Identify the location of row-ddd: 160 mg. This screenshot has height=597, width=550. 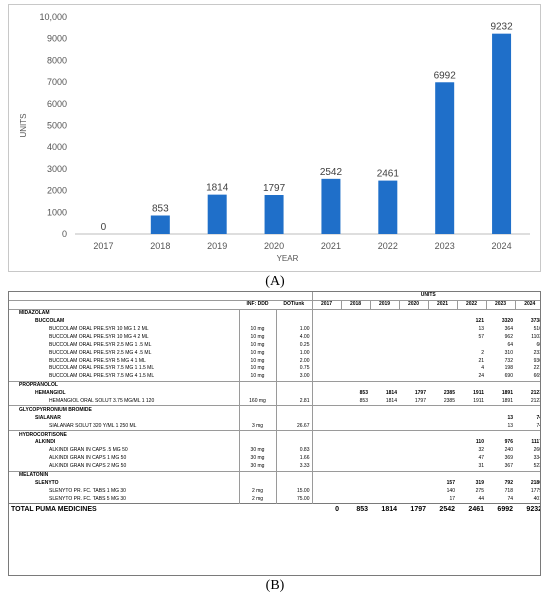
(257, 401).